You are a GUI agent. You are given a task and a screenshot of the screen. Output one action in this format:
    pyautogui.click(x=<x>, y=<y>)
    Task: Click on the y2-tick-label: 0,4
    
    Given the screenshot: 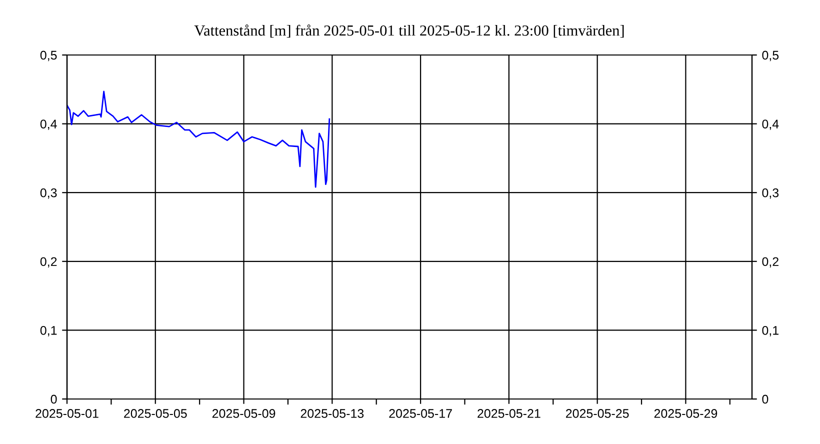 What is the action you would take?
    pyautogui.click(x=770, y=125)
    